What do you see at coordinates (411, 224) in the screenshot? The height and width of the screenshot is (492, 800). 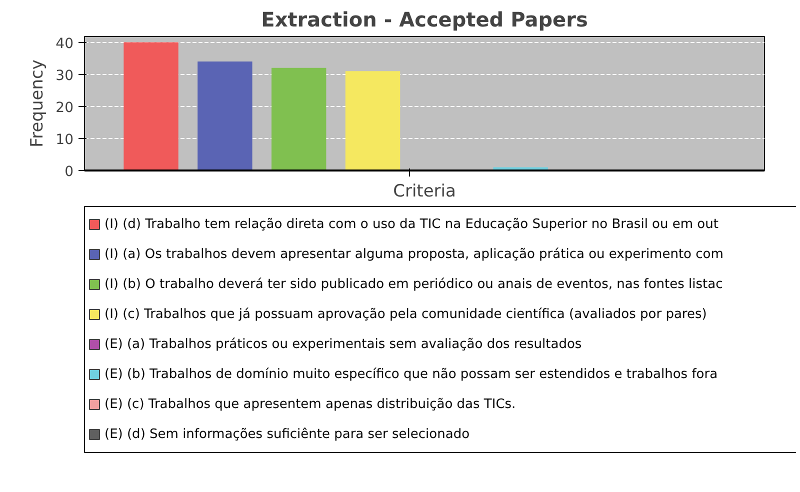 I see `legend-label: (I) (d) Trabalho tem relação direta com o uso da TIC na Educação Superior no Brasil ou em out` at bounding box center [411, 224].